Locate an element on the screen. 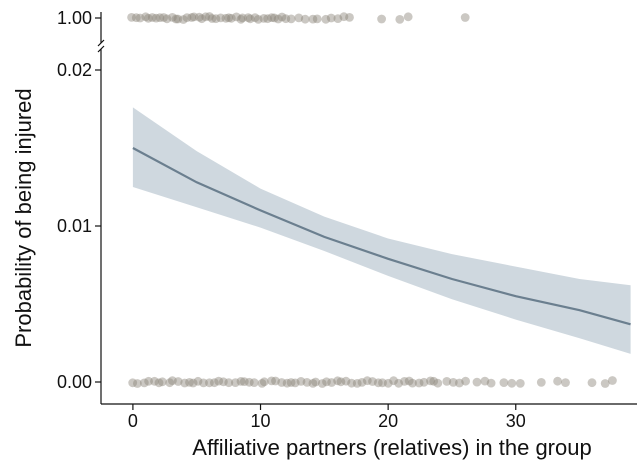 The height and width of the screenshot is (462, 640). y-axis-title: Probability of being injured is located at coordinates (23, 217).